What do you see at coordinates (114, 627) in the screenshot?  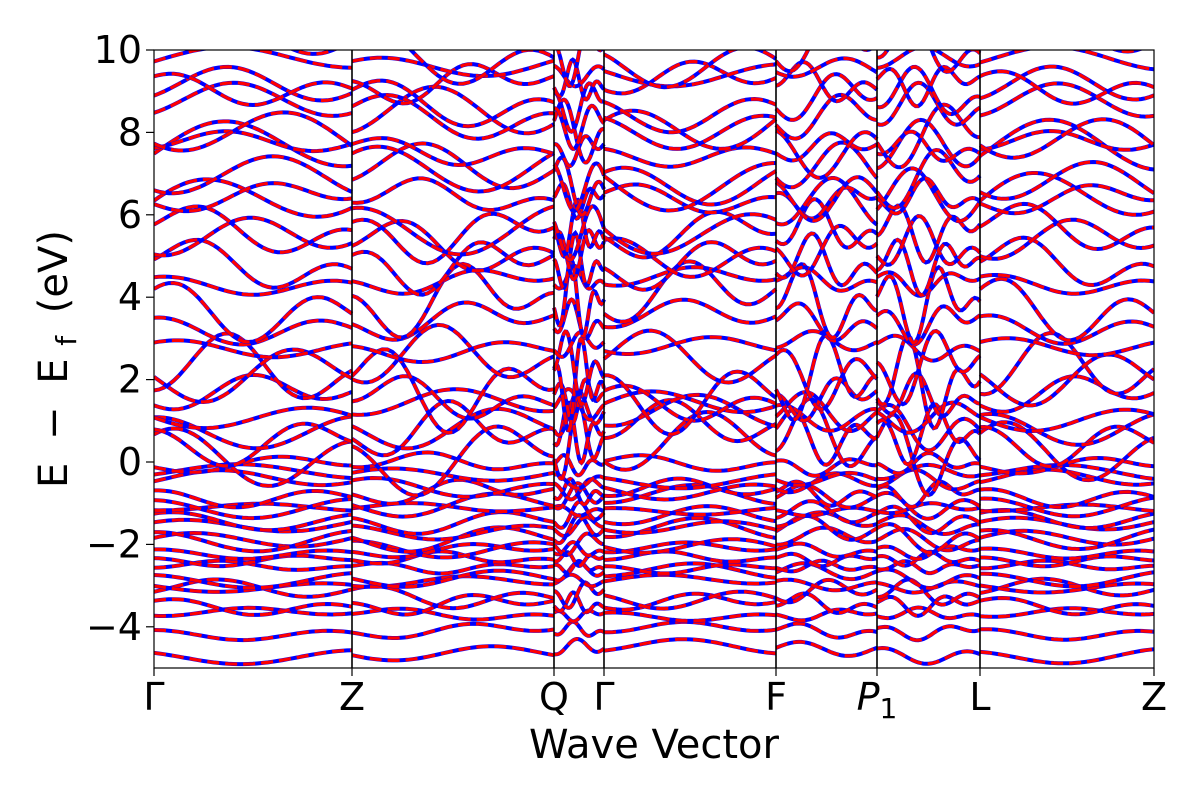 I see `y-tick-label: −4` at bounding box center [114, 627].